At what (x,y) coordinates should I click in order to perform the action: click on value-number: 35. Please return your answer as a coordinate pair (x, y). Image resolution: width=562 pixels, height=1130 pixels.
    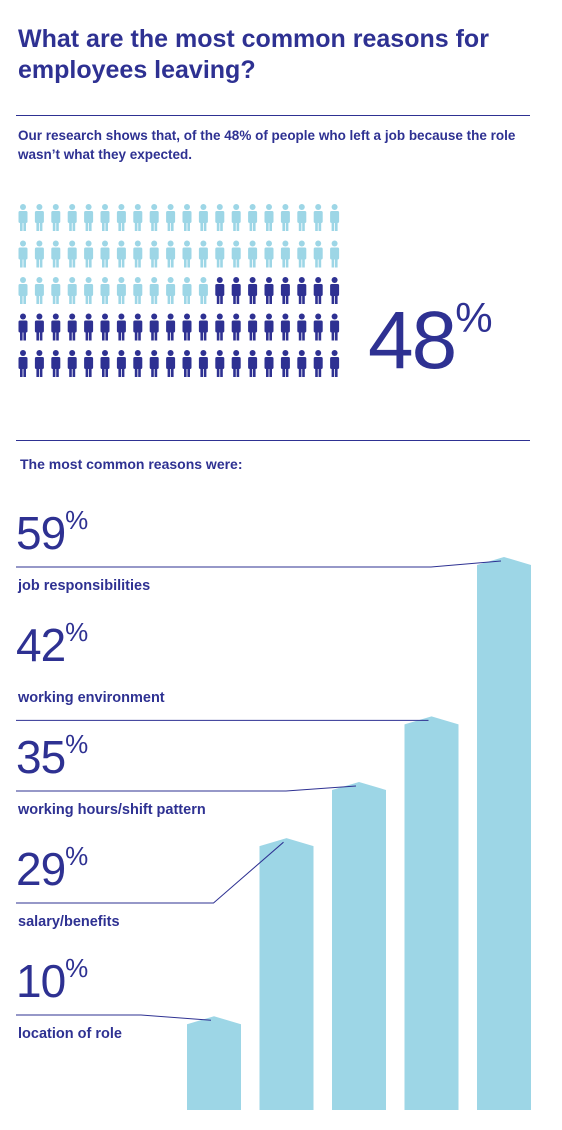
    Looking at the image, I should click on (41, 757).